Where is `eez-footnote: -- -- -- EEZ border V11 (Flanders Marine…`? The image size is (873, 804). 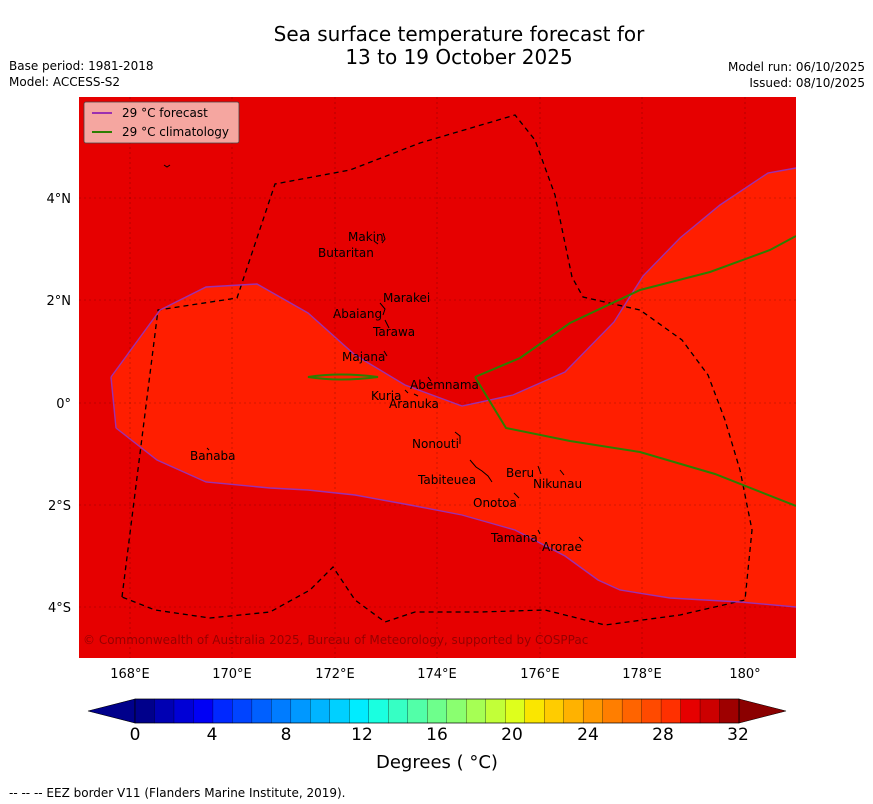 eez-footnote: -- -- -- EEZ border V11 (Flanders Marine… is located at coordinates (177, 793).